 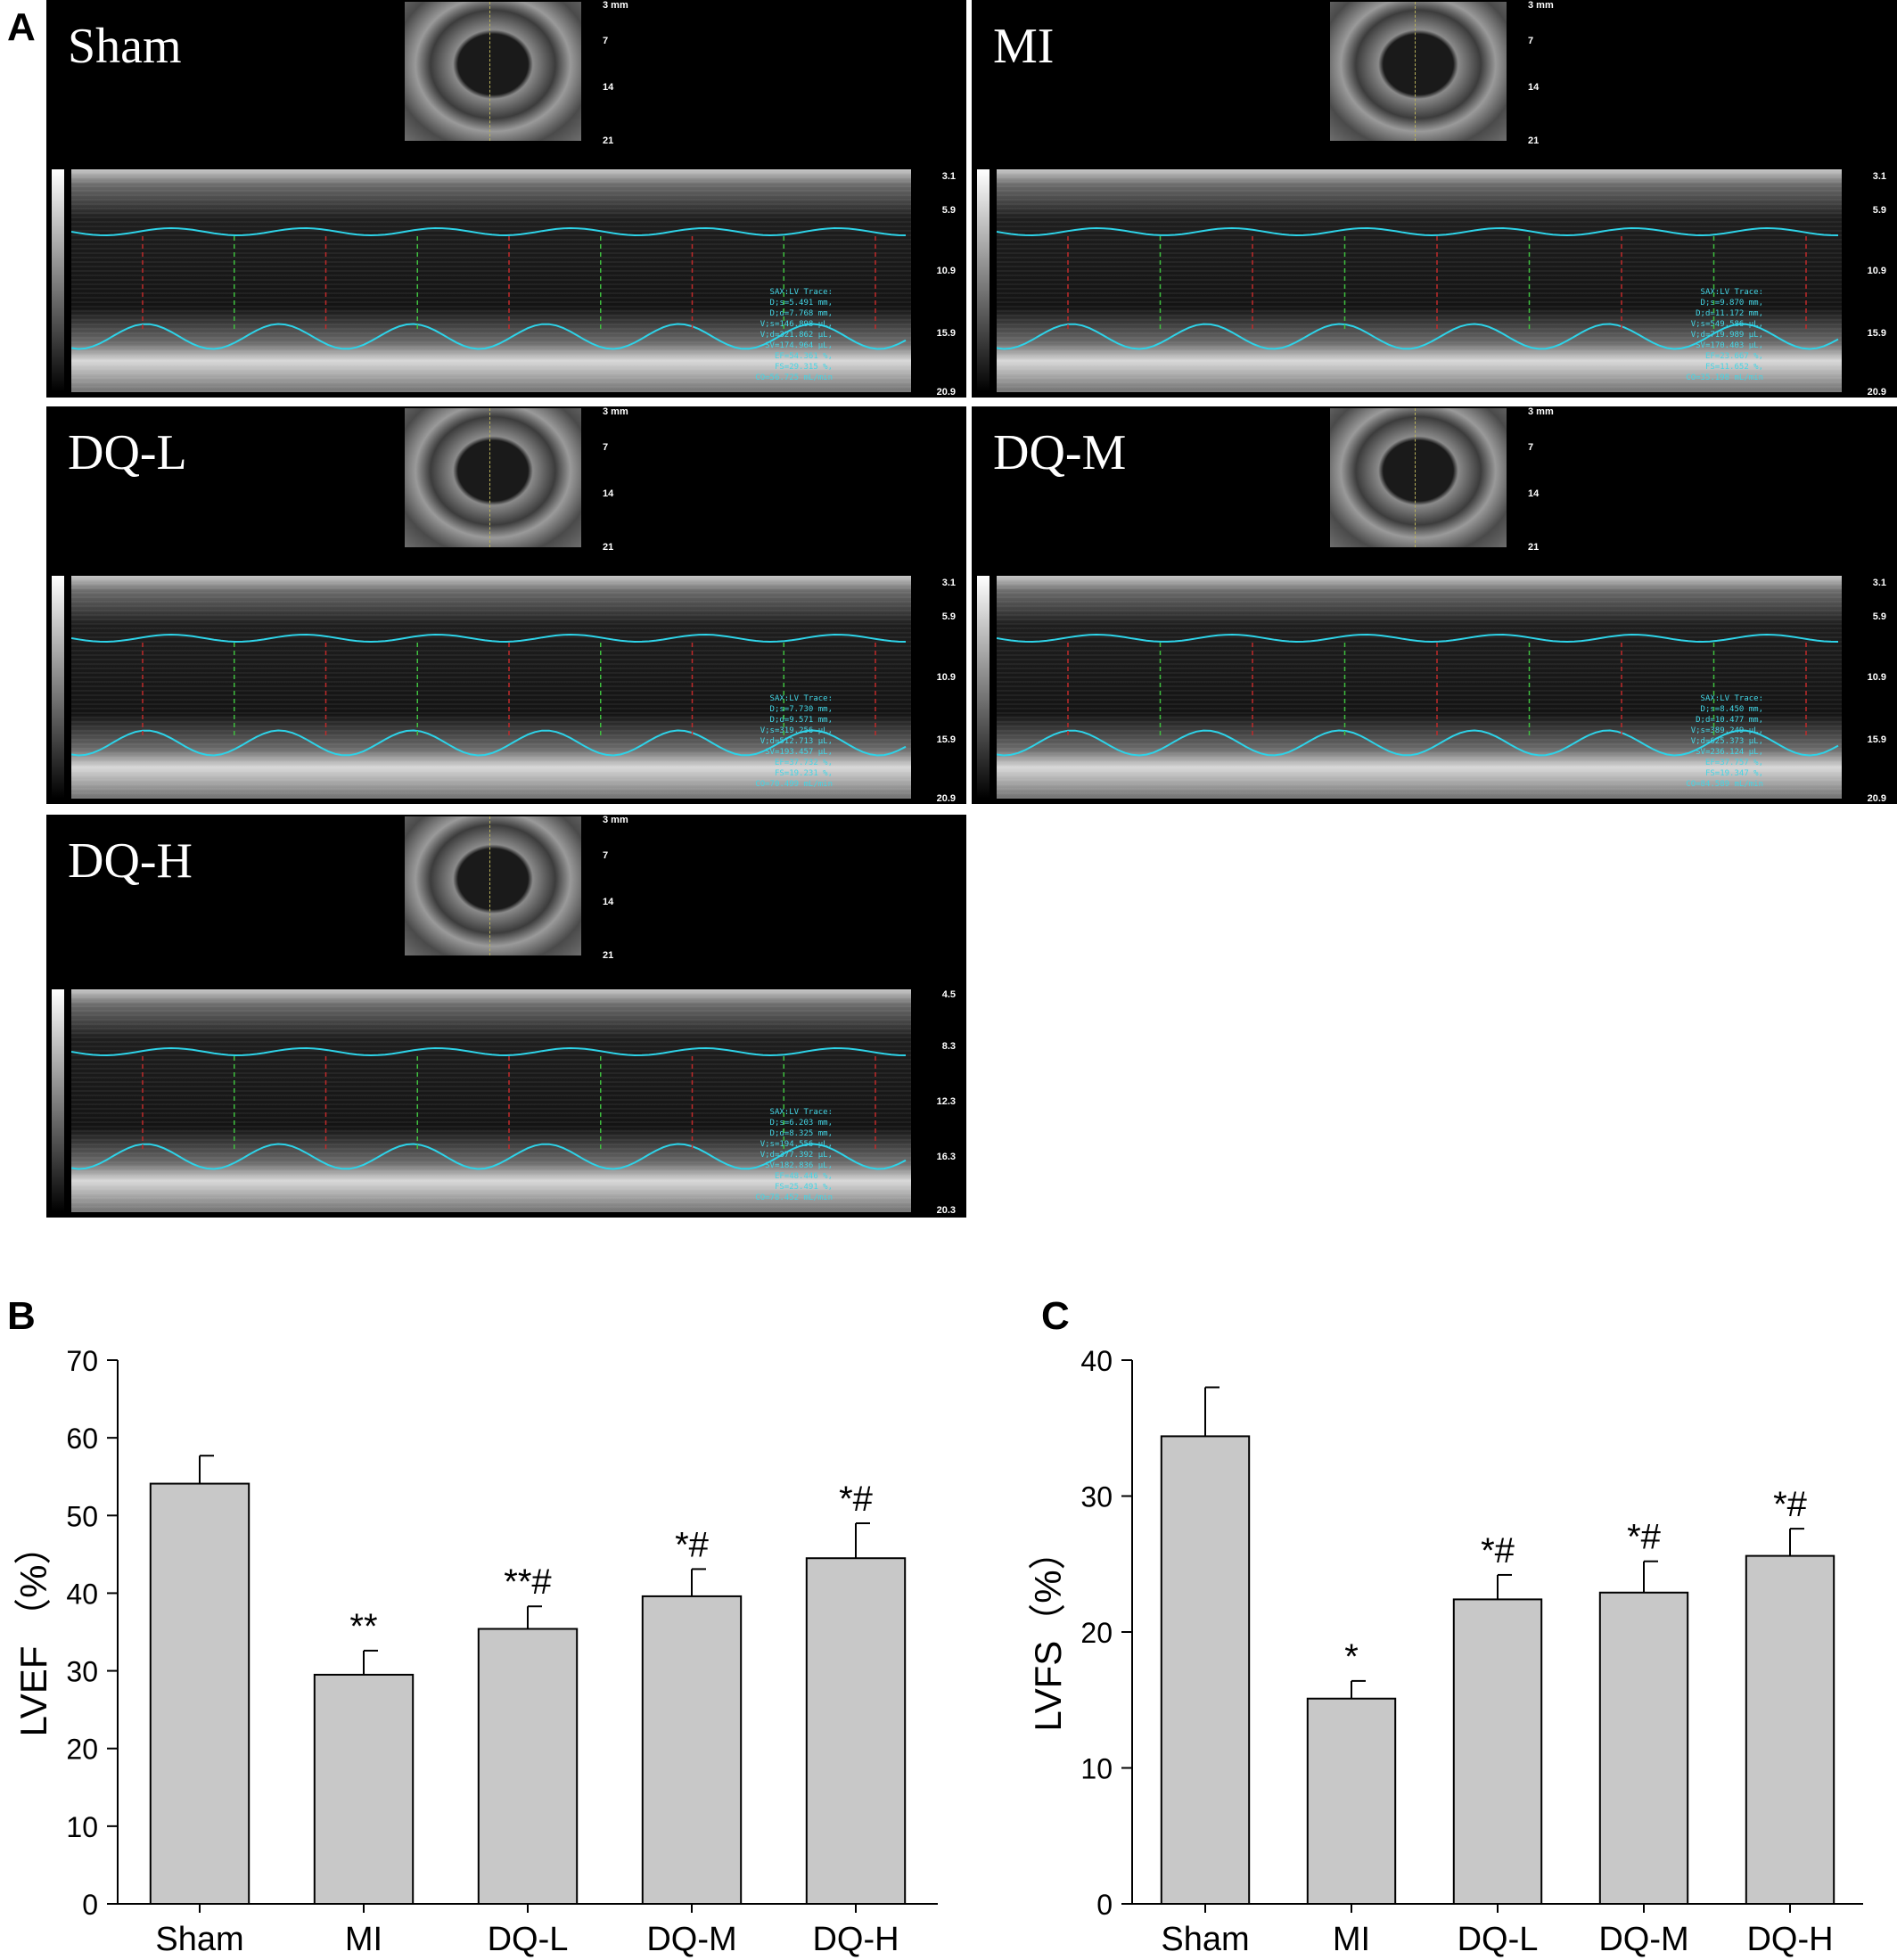 What do you see at coordinates (491, 1100) in the screenshot?
I see `echo-dq-h-mmode-image` at bounding box center [491, 1100].